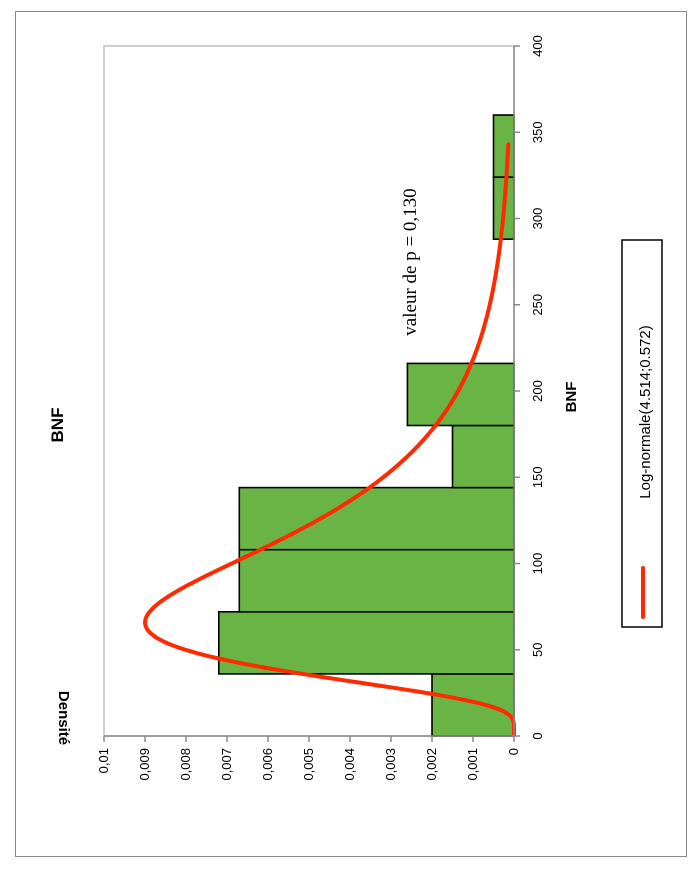 The width and height of the screenshot is (699, 870). What do you see at coordinates (144, 764) in the screenshot?
I see `y-tick-label: 0,009` at bounding box center [144, 764].